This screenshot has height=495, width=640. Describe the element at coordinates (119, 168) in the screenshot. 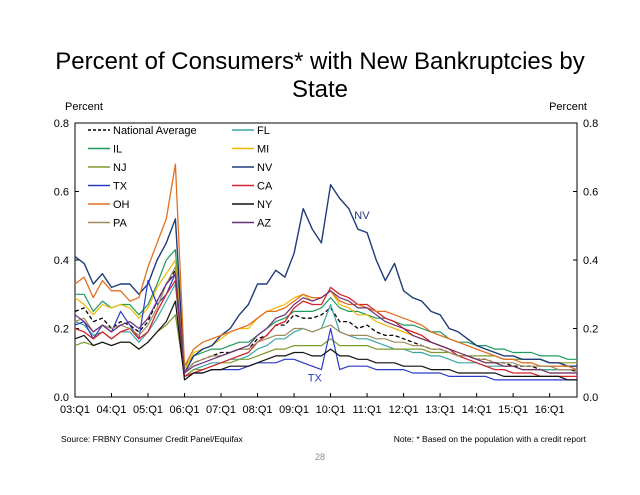

I see `legend-label: NJ` at that location.